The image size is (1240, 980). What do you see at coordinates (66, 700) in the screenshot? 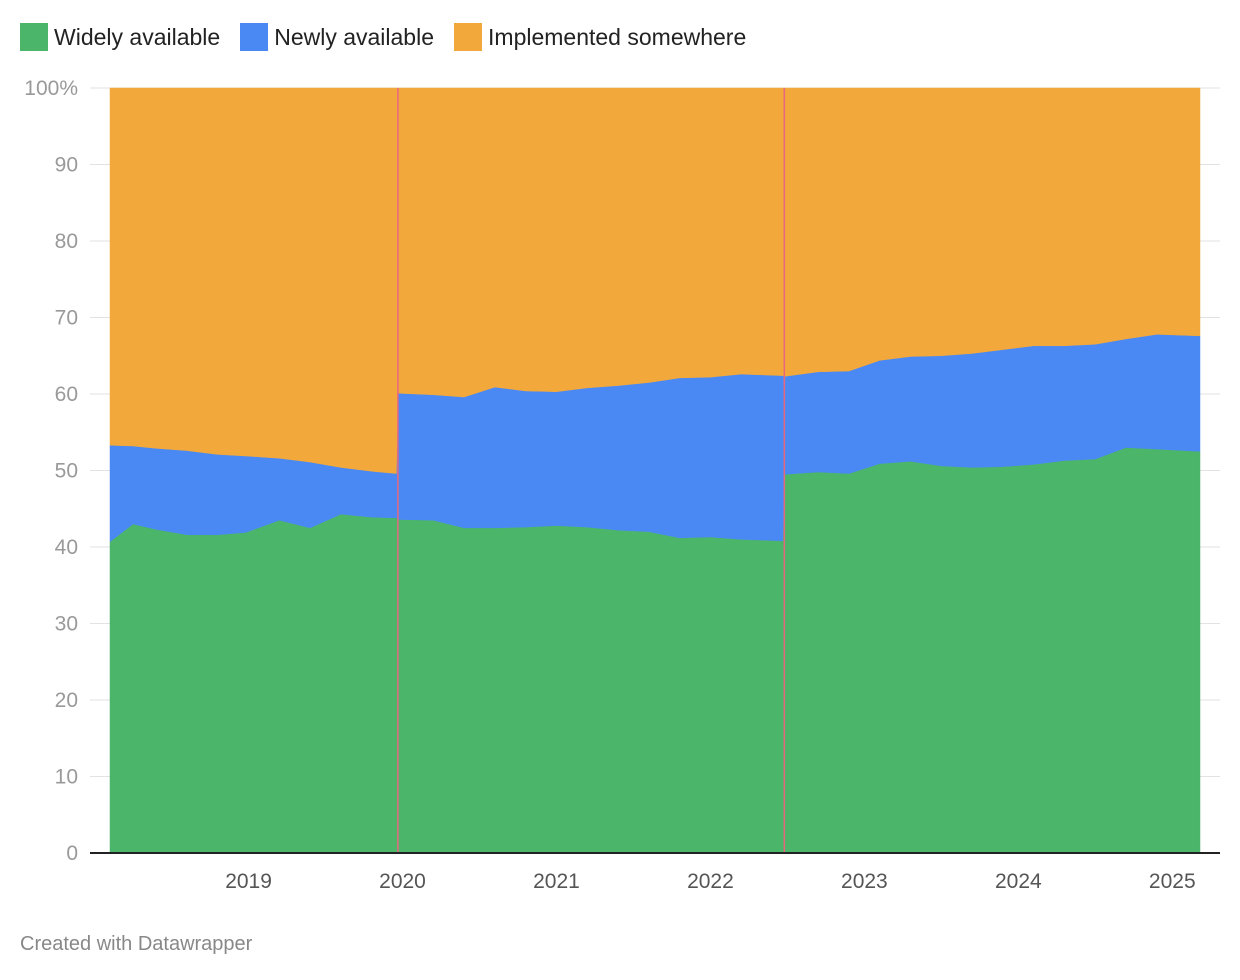
I see `y-tick-label-20: 20` at bounding box center [66, 700].